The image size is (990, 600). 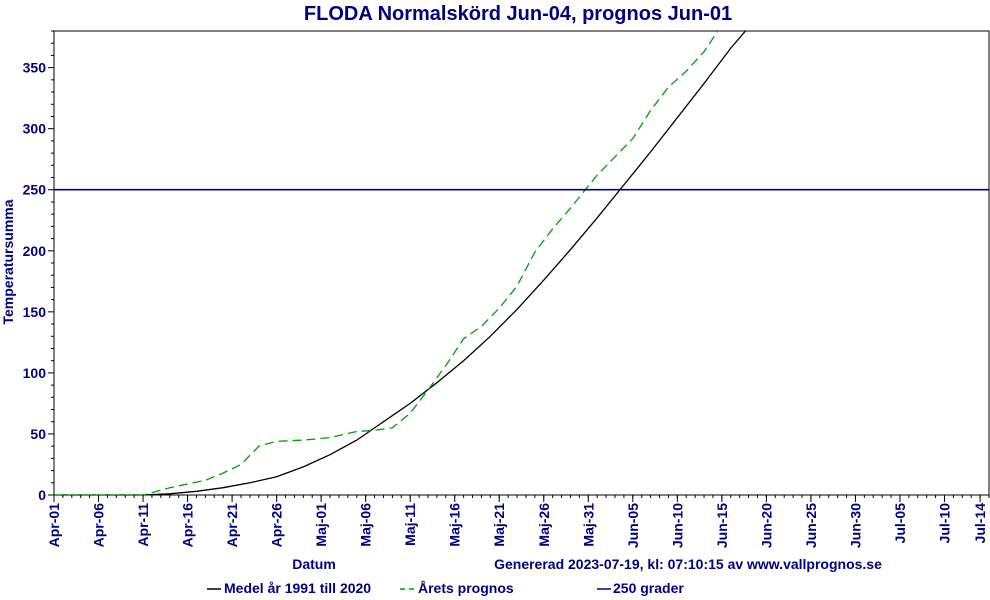 What do you see at coordinates (314, 564) in the screenshot?
I see `x-axis-label: Datum` at bounding box center [314, 564].